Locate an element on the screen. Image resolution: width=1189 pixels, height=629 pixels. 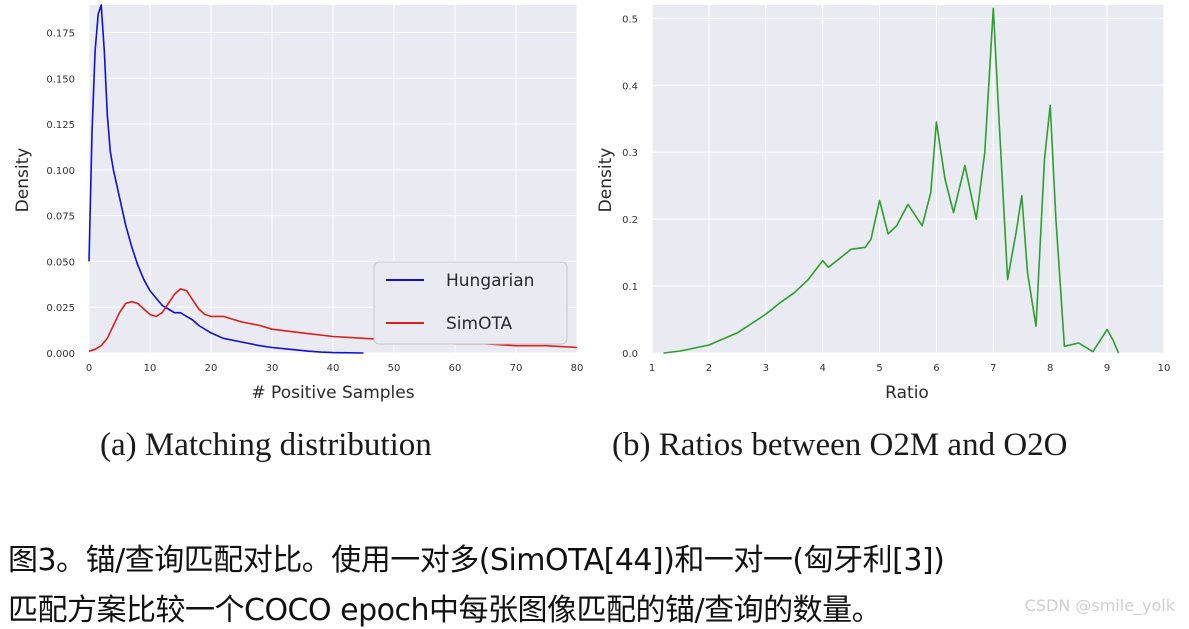
y-tick-label: 0.075 is located at coordinates (60, 217).